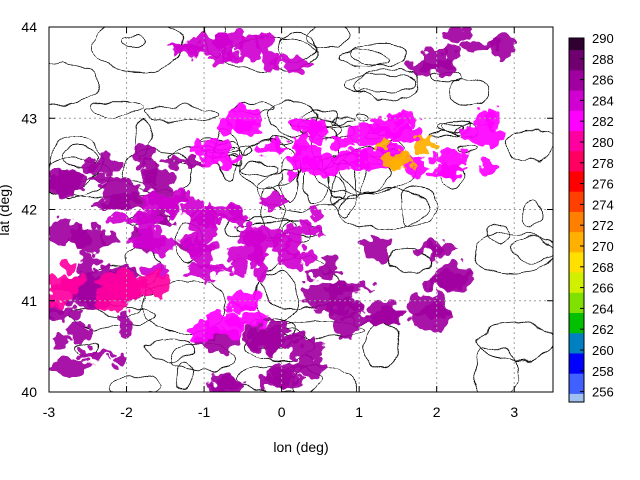 The height and width of the screenshot is (480, 640). Describe the element at coordinates (282, 412) in the screenshot. I see `x-tick-label: 0` at that location.